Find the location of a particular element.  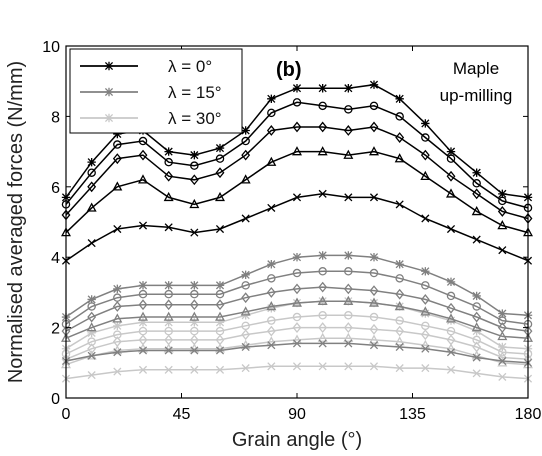

x-axis-label: Grain angle (°) is located at coordinates (297, 440).